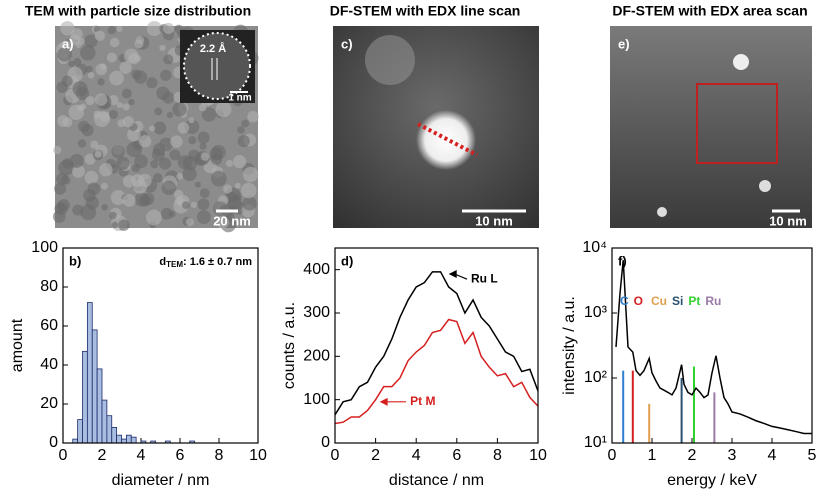 This screenshot has width=817, height=497. Describe the element at coordinates (383, 401) in the screenshot. I see `legend-arrowhead` at that location.